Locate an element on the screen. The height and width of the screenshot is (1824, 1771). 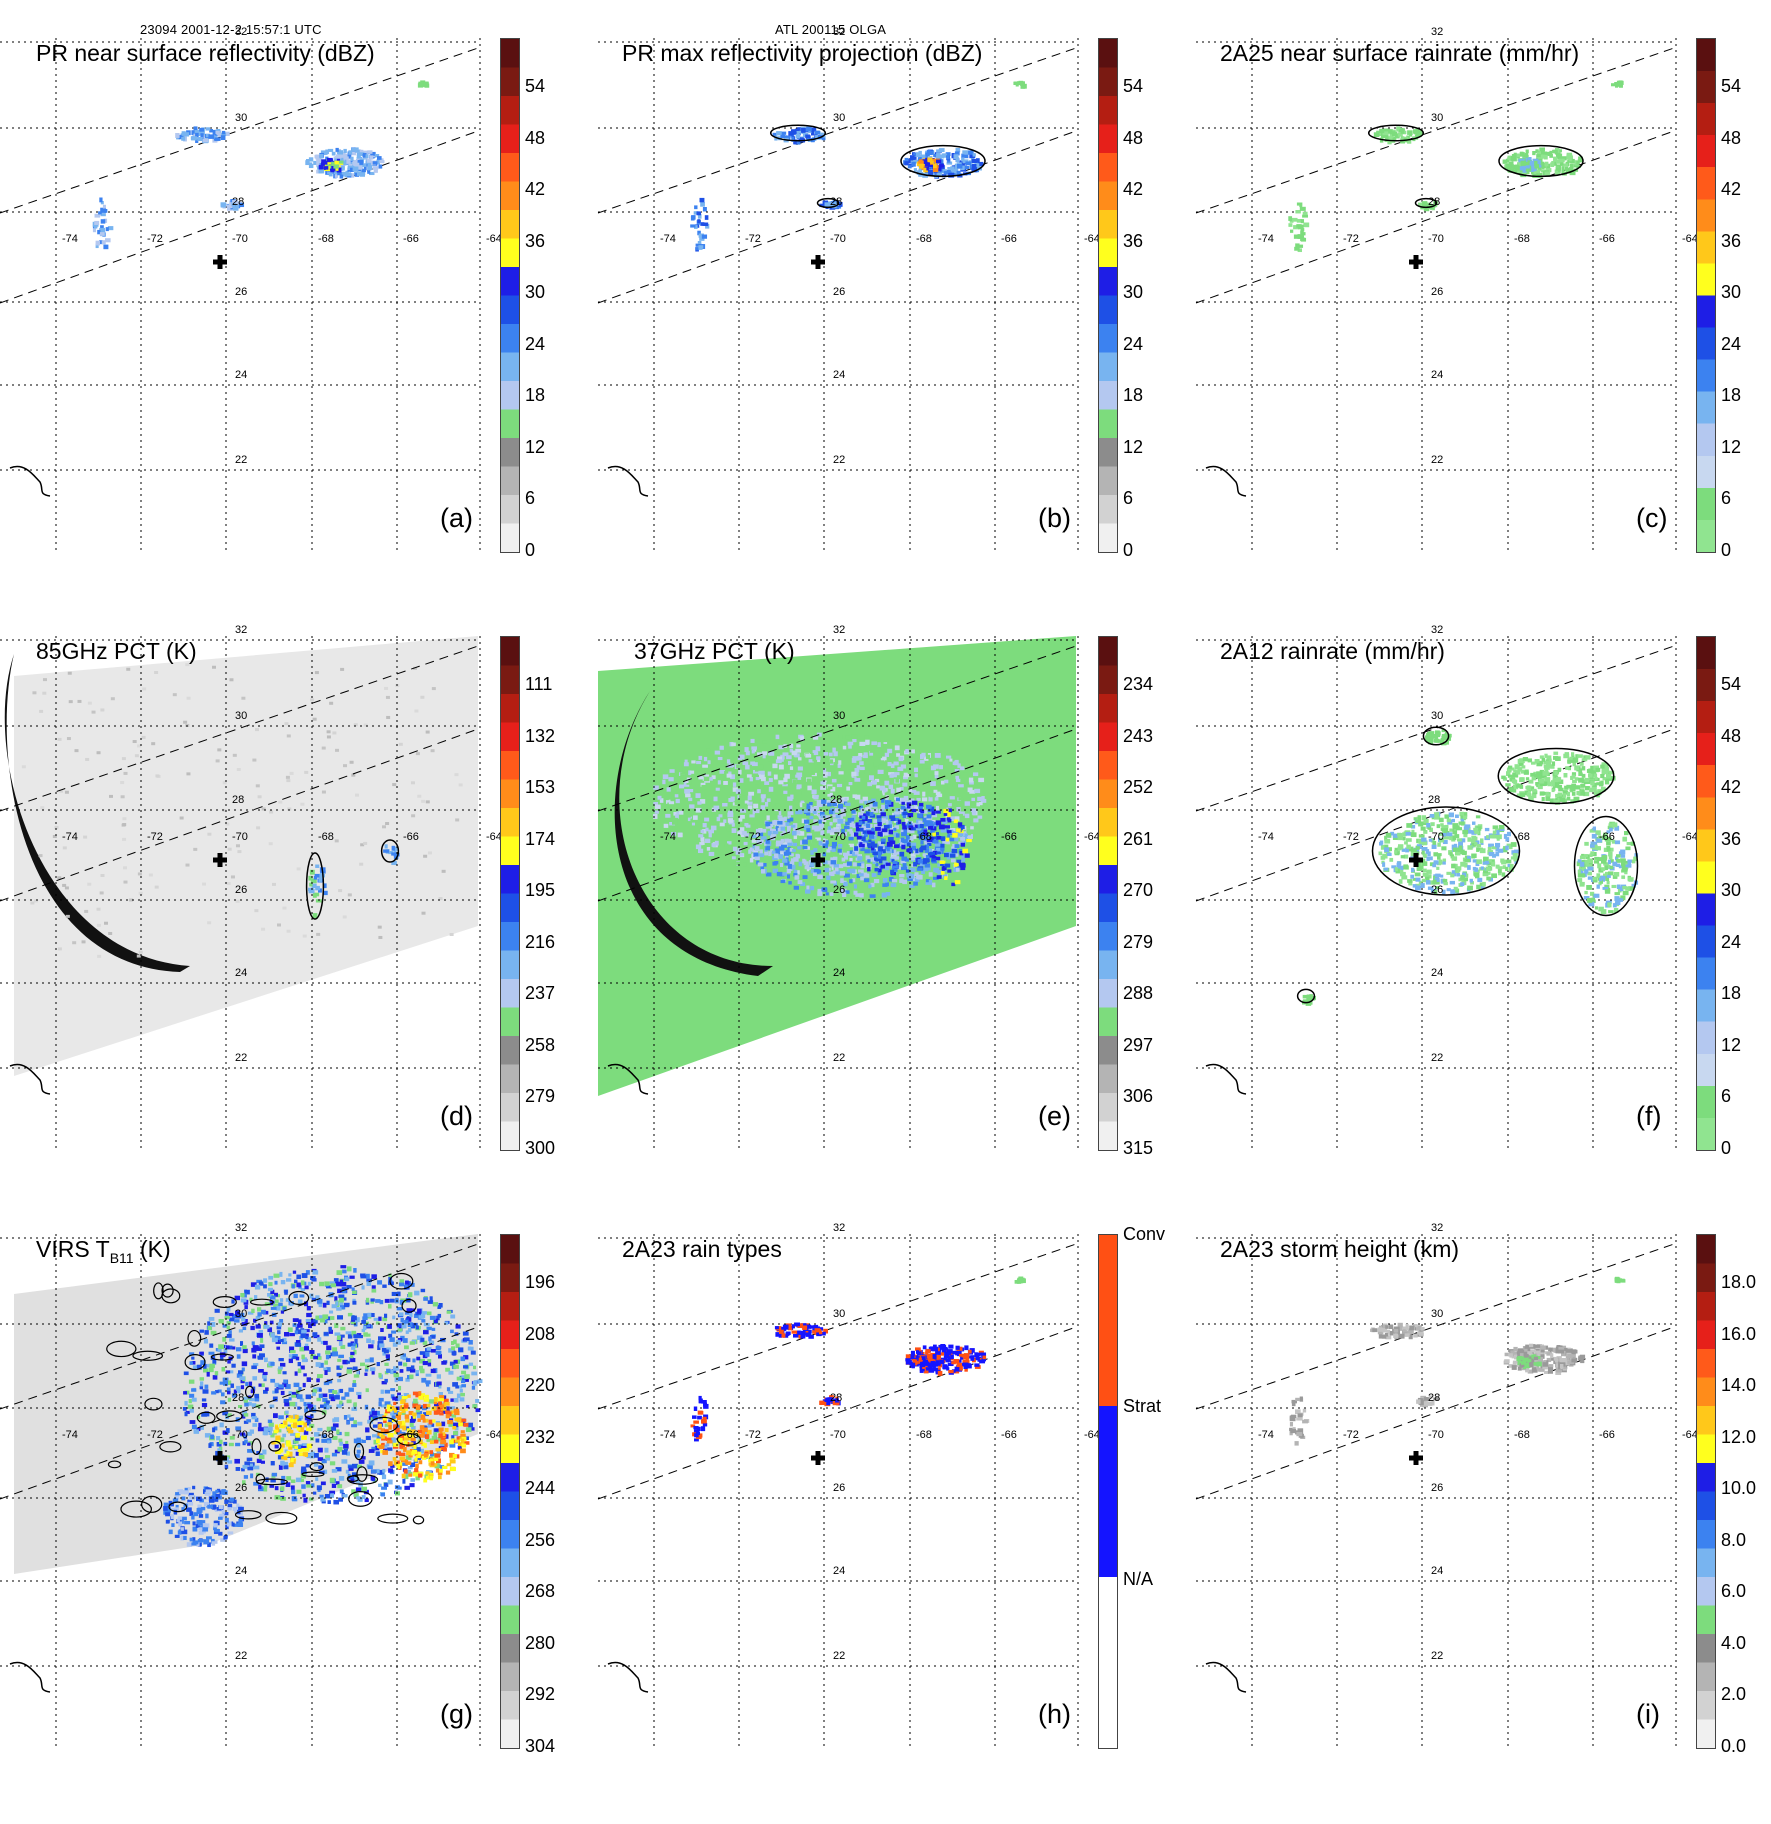
panel-title: 2A12 rainrate (mm/hr) is located at coordinates (1332, 651).